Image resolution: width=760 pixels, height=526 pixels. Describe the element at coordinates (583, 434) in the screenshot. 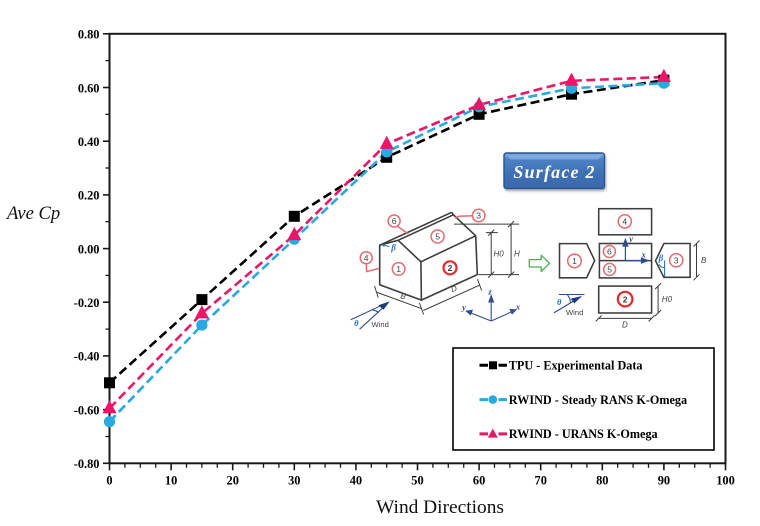

I see `svg-text: RWIND - URANS K-Omega` at that location.